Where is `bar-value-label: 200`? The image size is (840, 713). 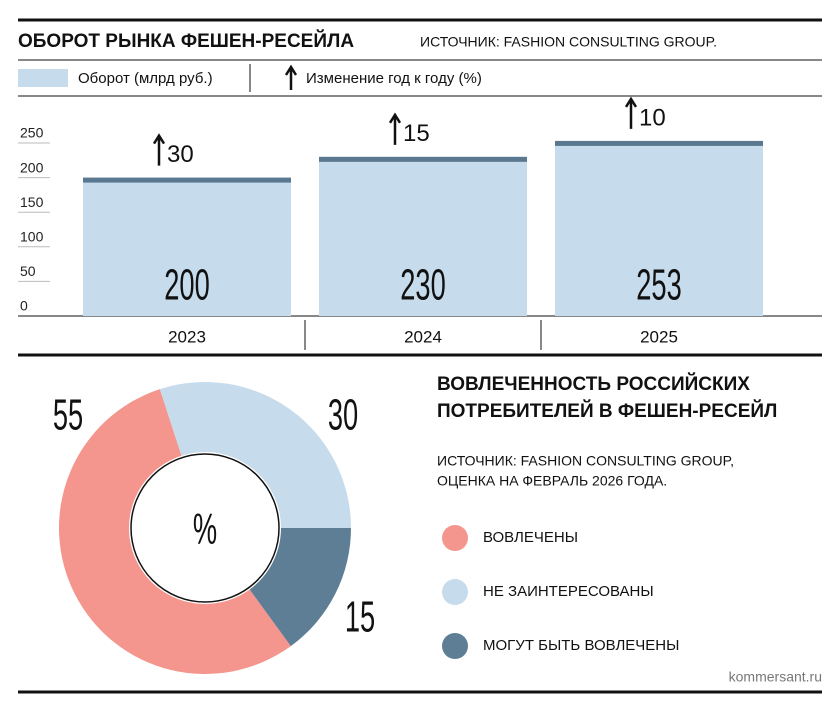
bar-value-label: 200 is located at coordinates (187, 284).